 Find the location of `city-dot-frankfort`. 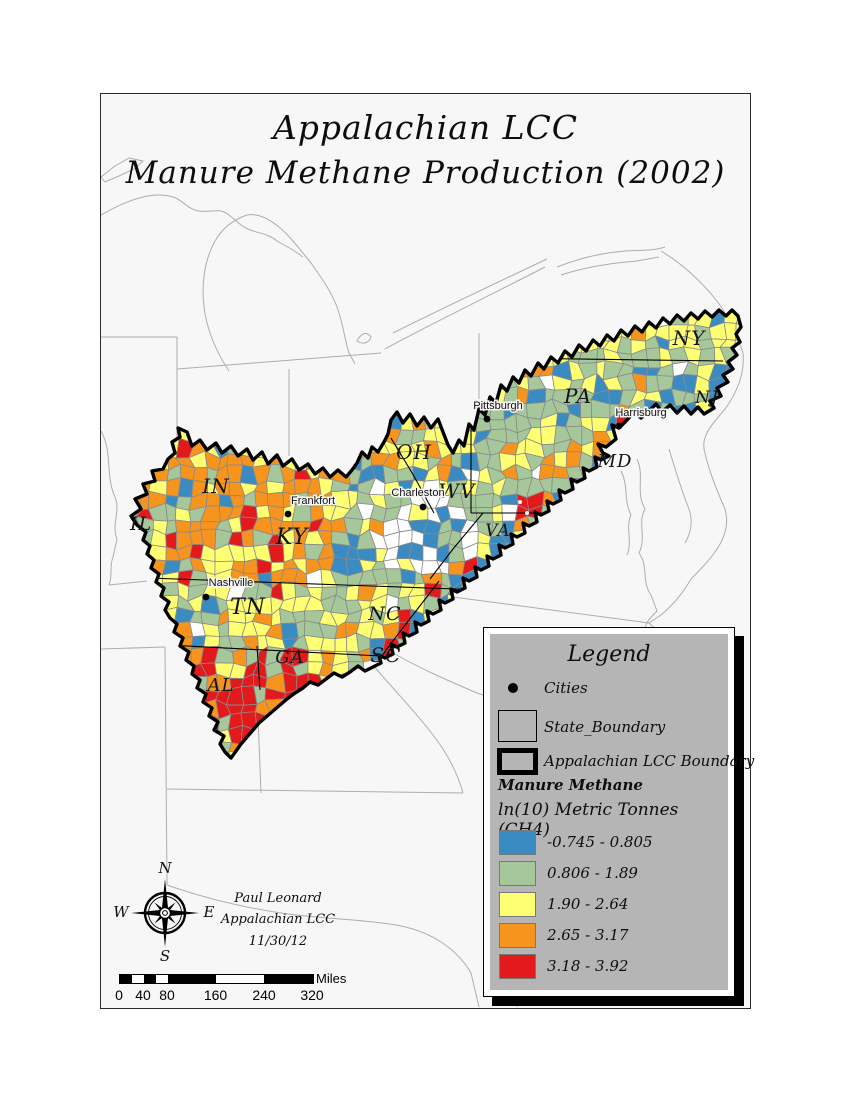

city-dot-frankfort is located at coordinates (288, 514).